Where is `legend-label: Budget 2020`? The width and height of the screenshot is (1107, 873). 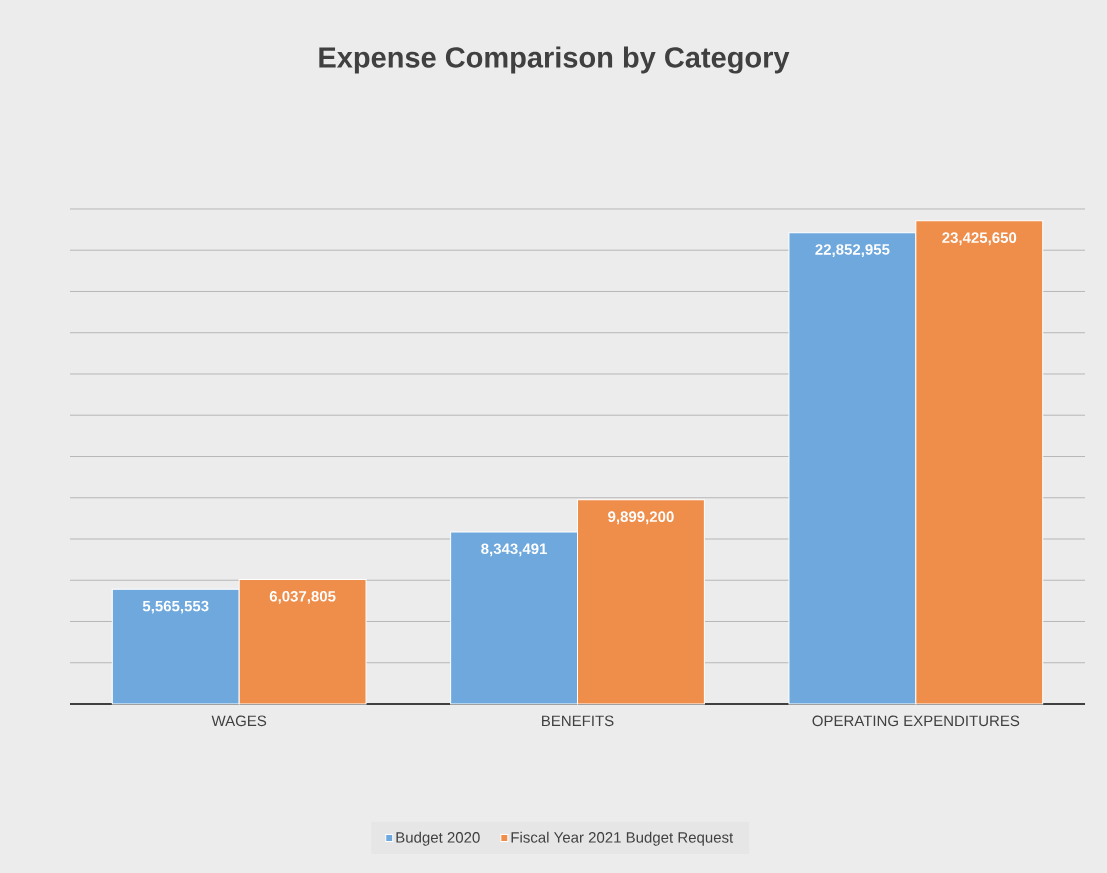 legend-label: Budget 2020 is located at coordinates (438, 838).